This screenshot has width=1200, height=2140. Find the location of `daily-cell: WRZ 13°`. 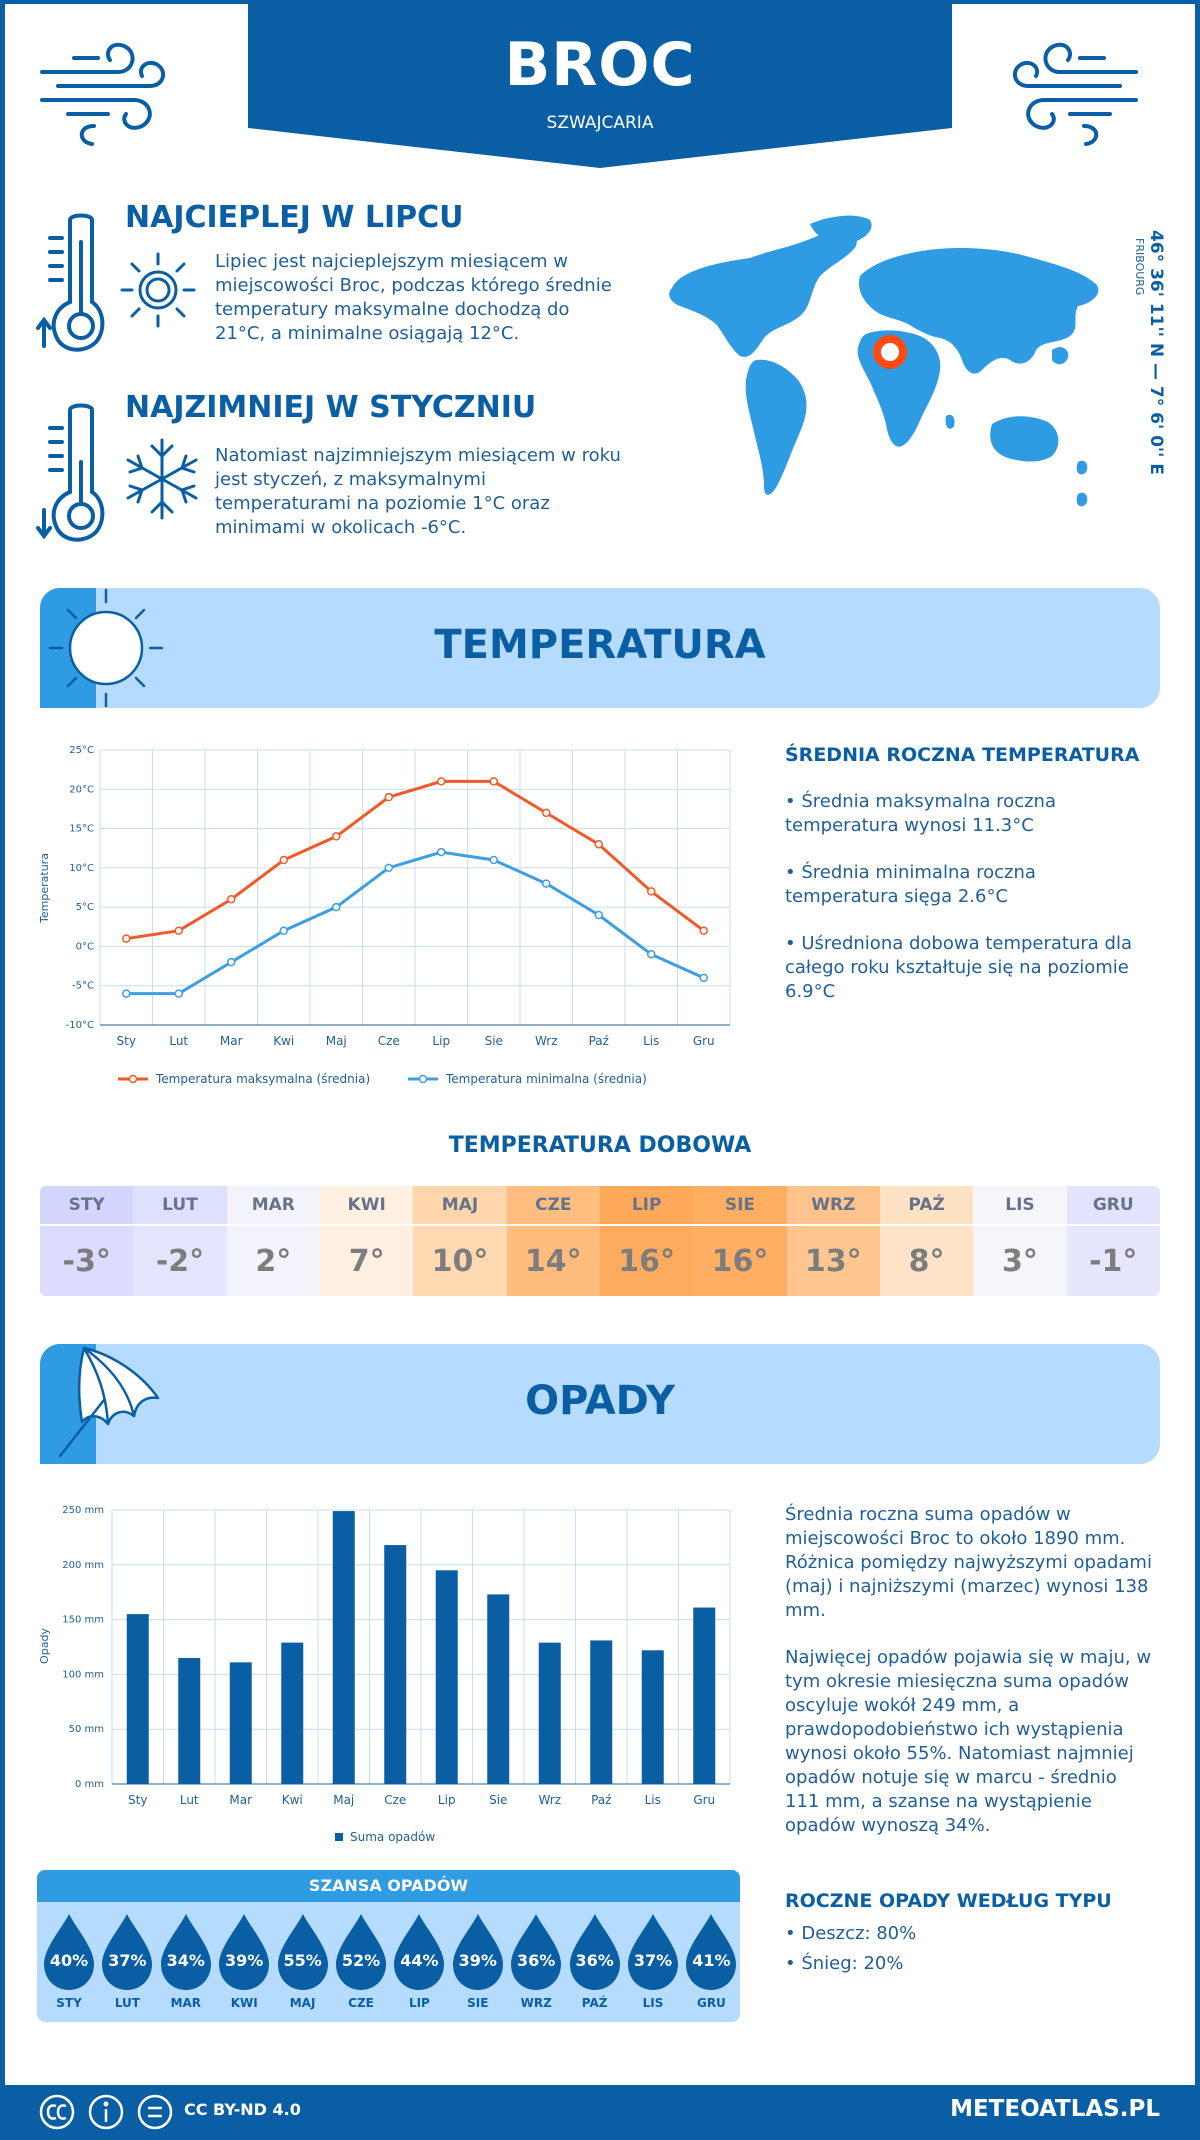

daily-cell: WRZ 13° is located at coordinates (833, 1241).